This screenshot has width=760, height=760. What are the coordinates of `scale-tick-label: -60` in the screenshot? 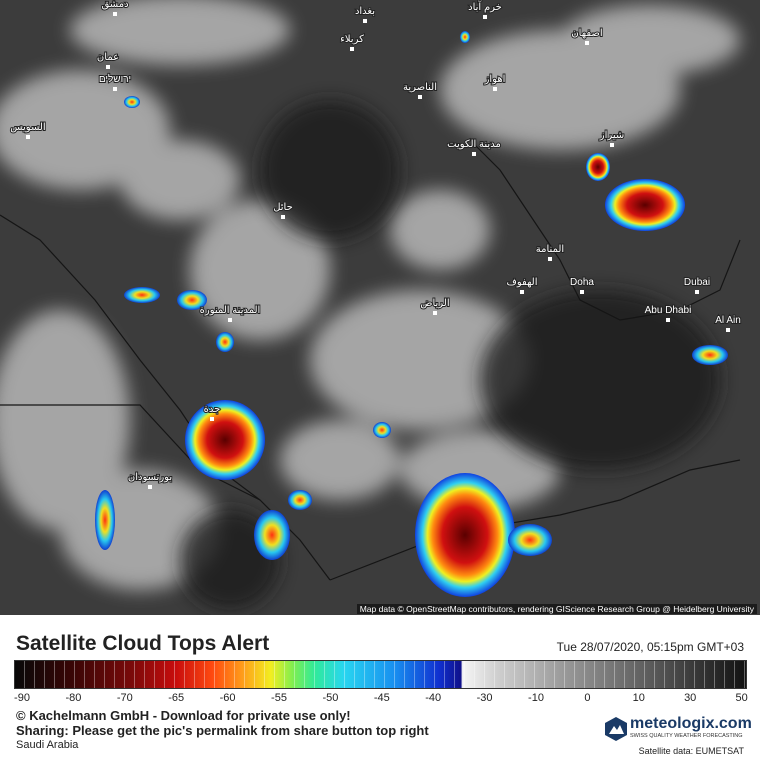 It's located at (227, 698).